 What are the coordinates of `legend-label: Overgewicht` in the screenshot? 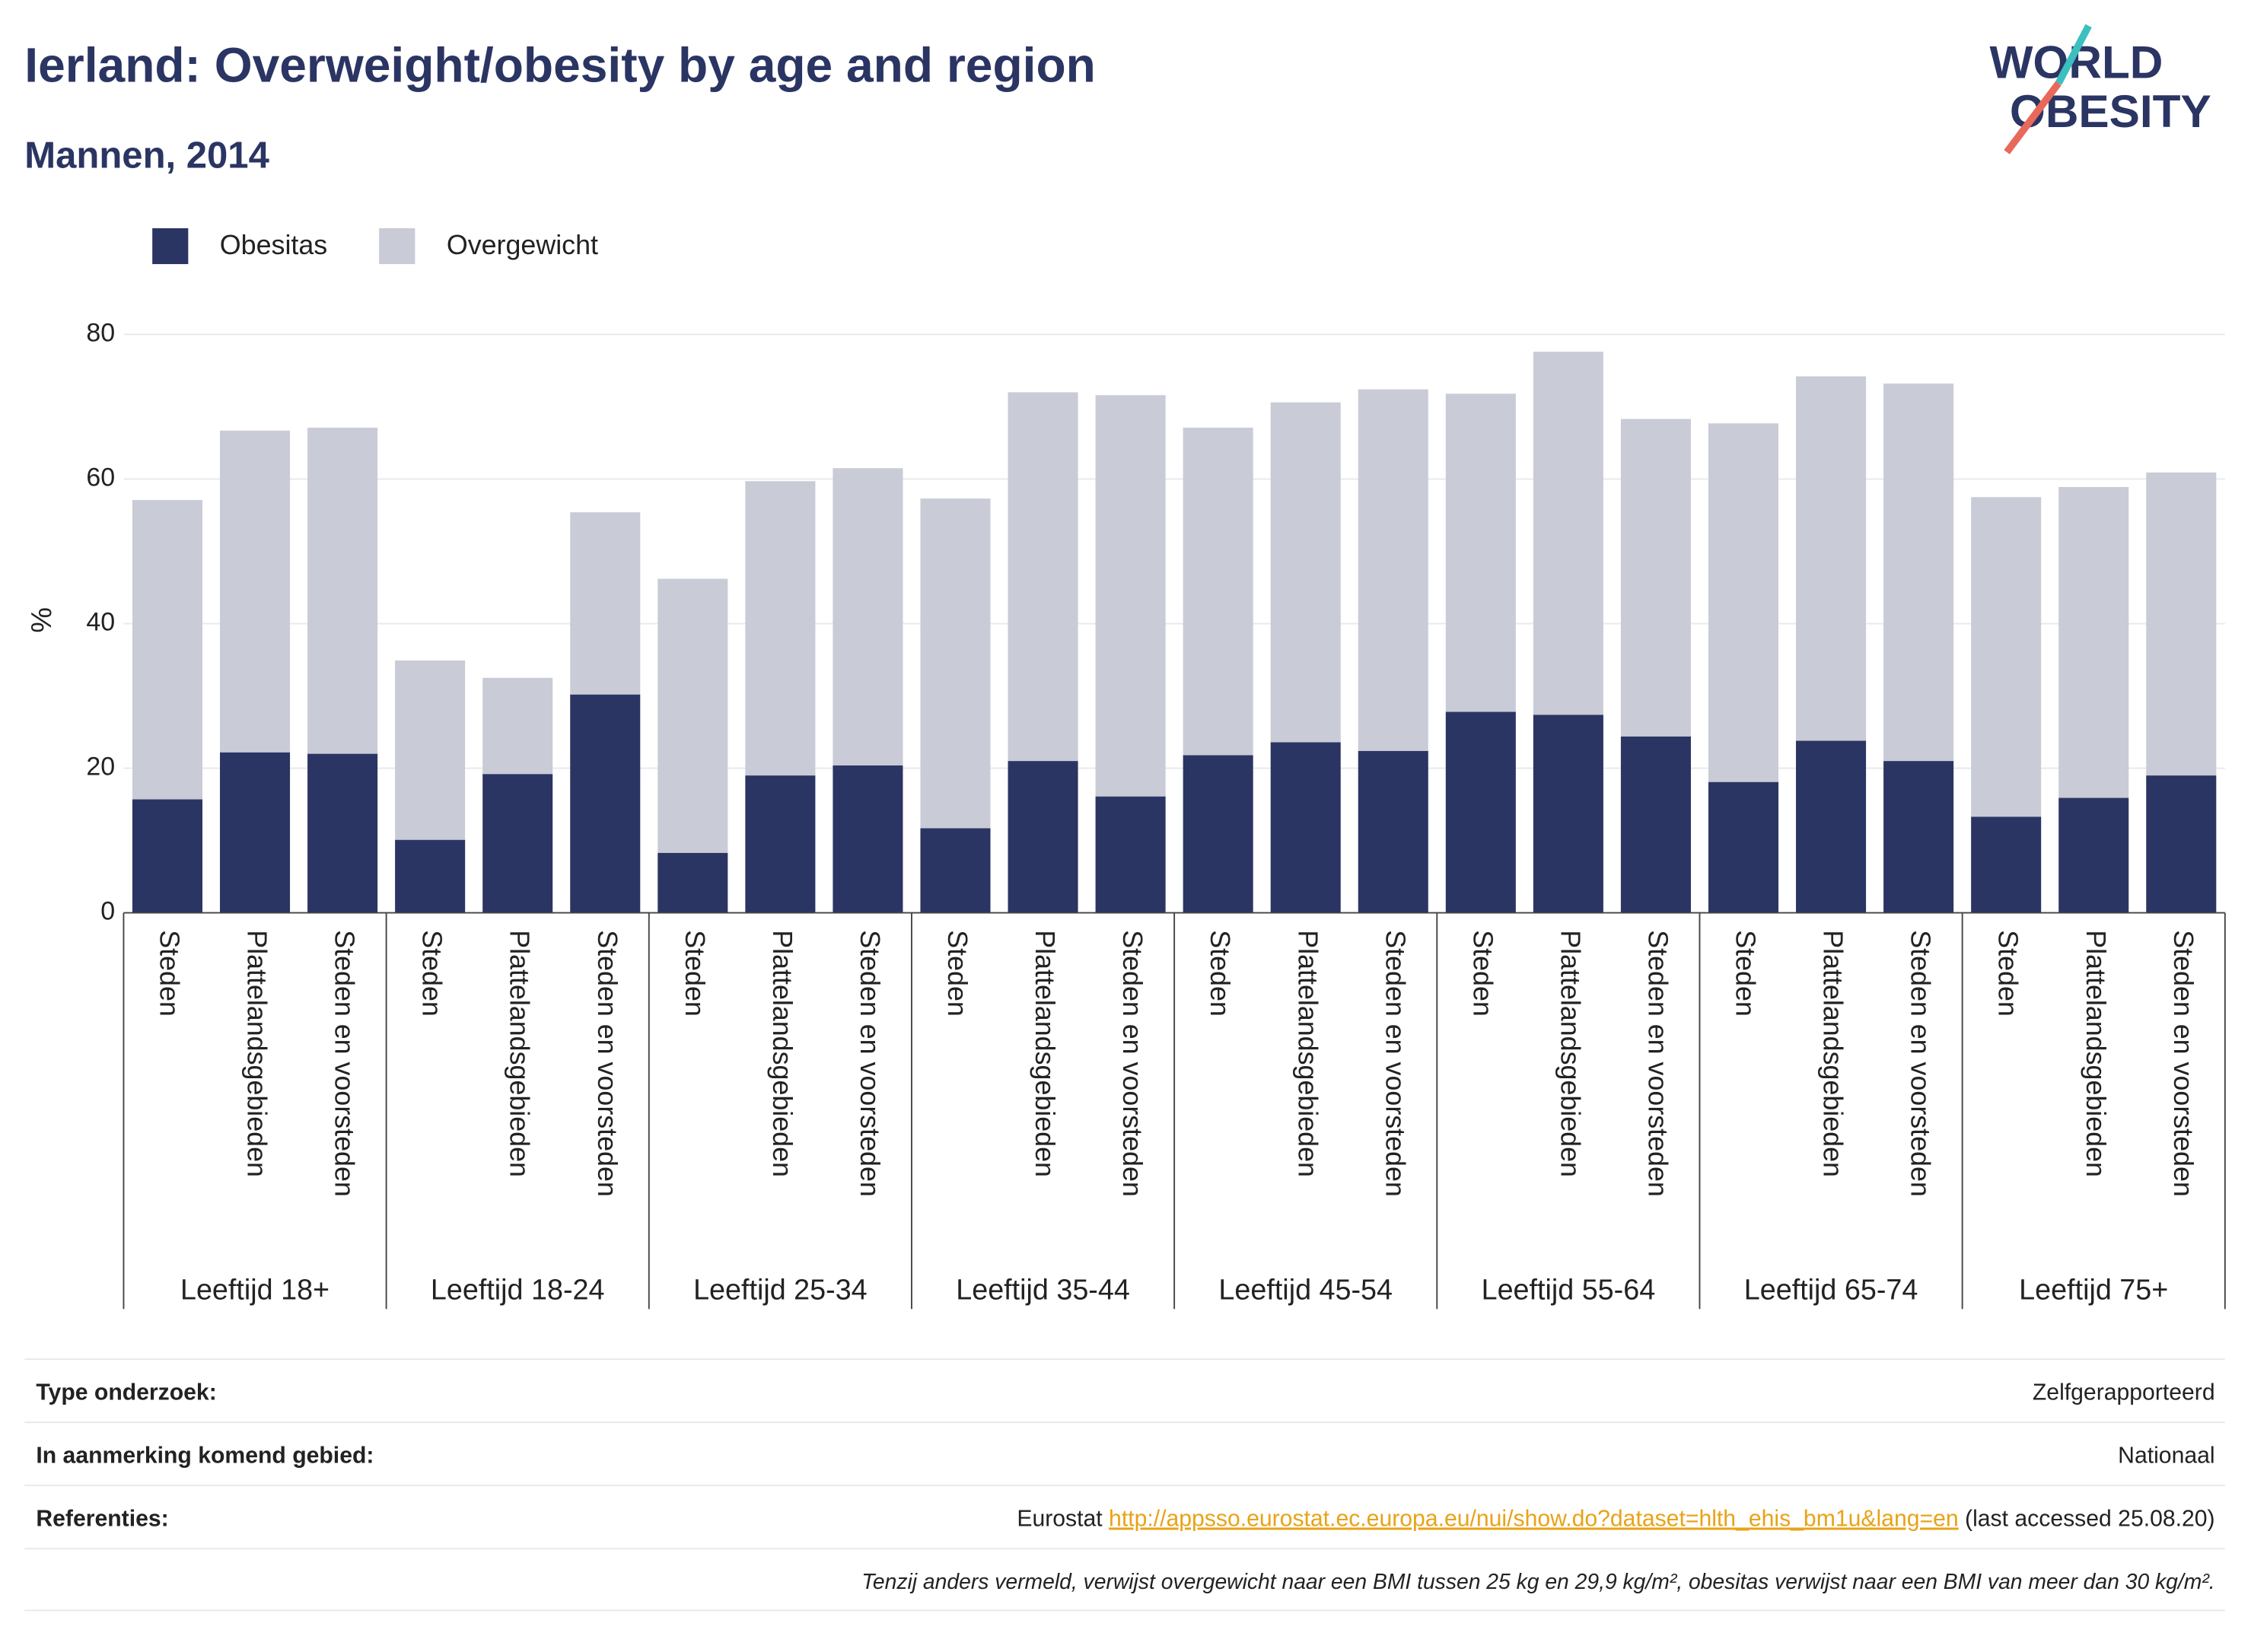 It's located at (522, 245).